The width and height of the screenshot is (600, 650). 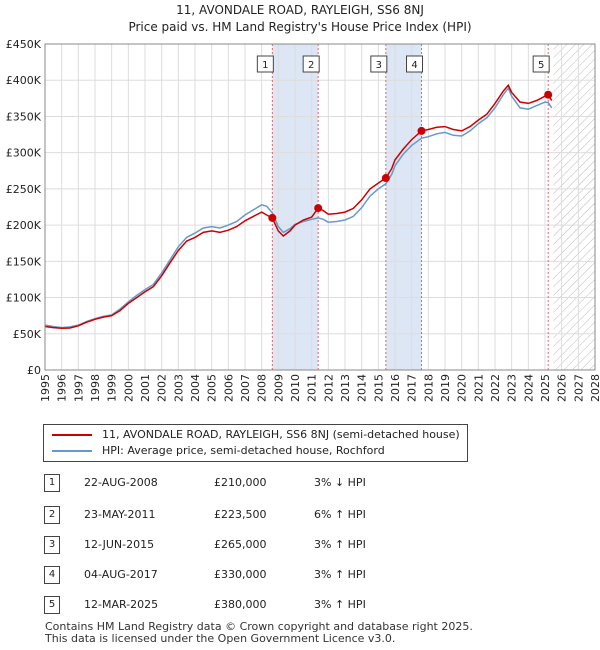 What do you see at coordinates (312, 388) in the screenshot?
I see `x-tick-label: 2011` at bounding box center [312, 388].